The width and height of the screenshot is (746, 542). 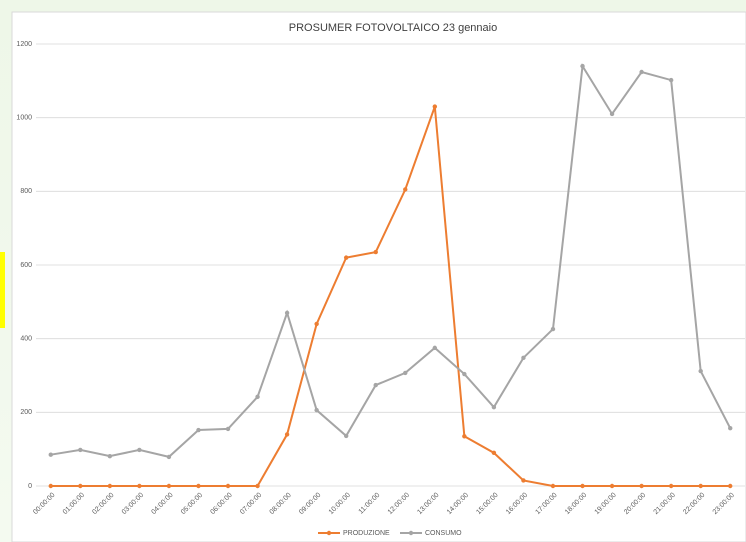 I want to click on legend-label: CONSUMO, so click(x=443, y=533).